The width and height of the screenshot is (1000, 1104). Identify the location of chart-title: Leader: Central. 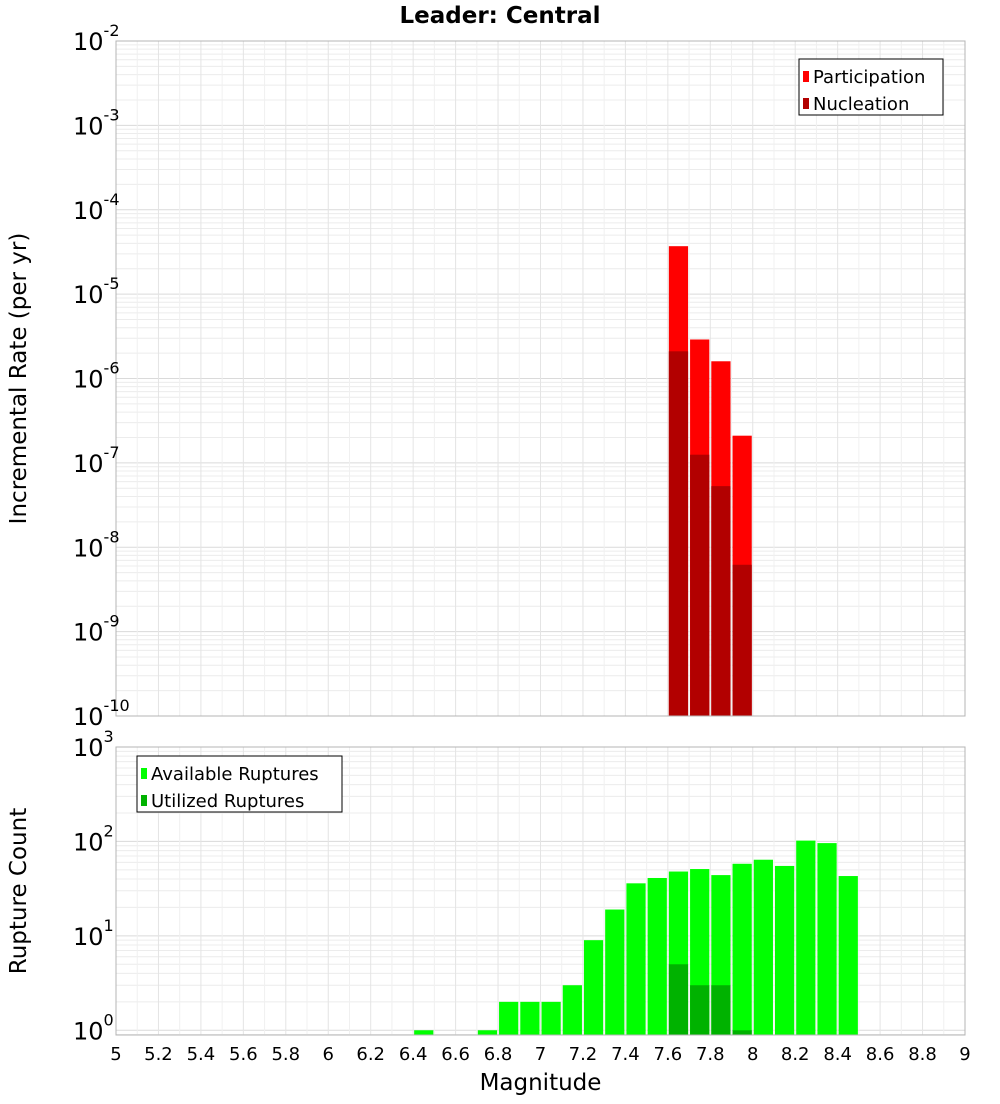
(500, 16).